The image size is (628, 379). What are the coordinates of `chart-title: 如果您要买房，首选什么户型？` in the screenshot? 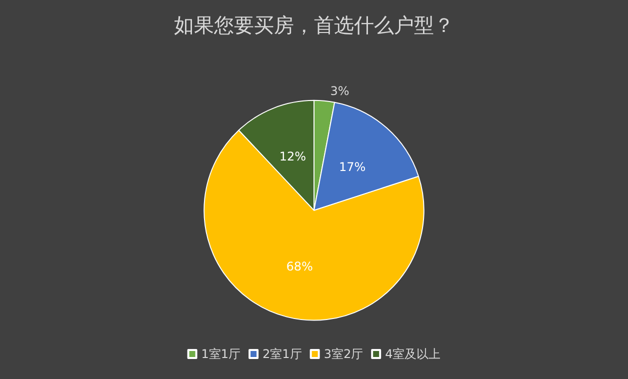 It's located at (314, 25).